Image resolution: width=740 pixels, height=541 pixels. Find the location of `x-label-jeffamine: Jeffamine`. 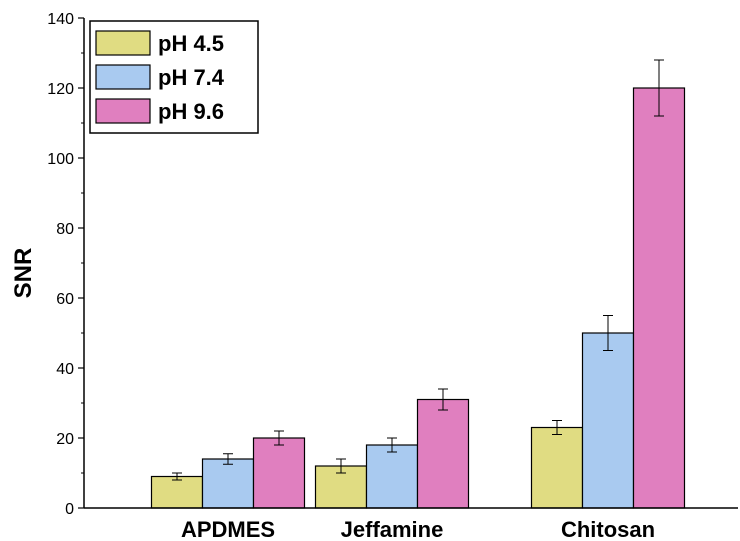

x-label-jeffamine: Jeffamine is located at coordinates (392, 529).